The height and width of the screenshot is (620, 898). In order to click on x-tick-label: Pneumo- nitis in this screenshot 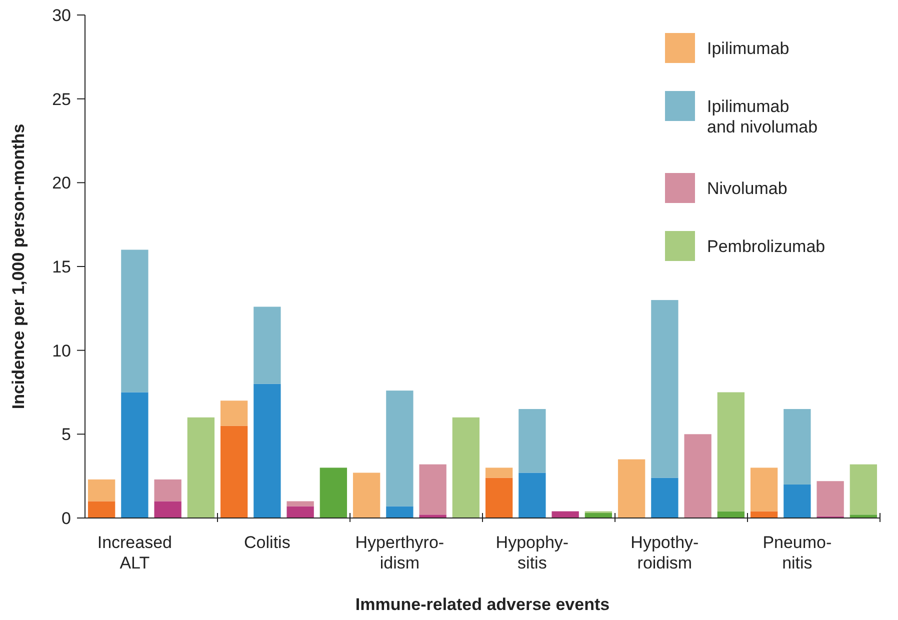, I will do `click(797, 552)`.